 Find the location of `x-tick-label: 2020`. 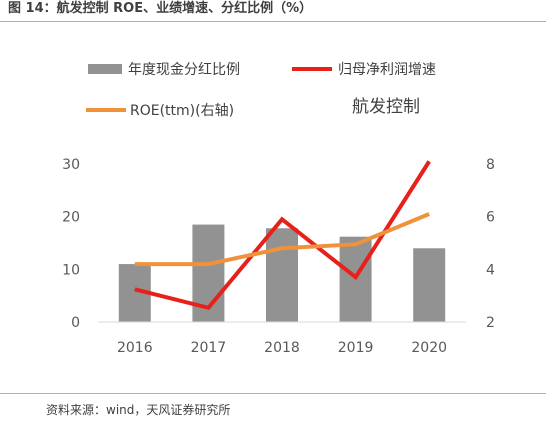

x-tick-label: 2020 is located at coordinates (429, 348).